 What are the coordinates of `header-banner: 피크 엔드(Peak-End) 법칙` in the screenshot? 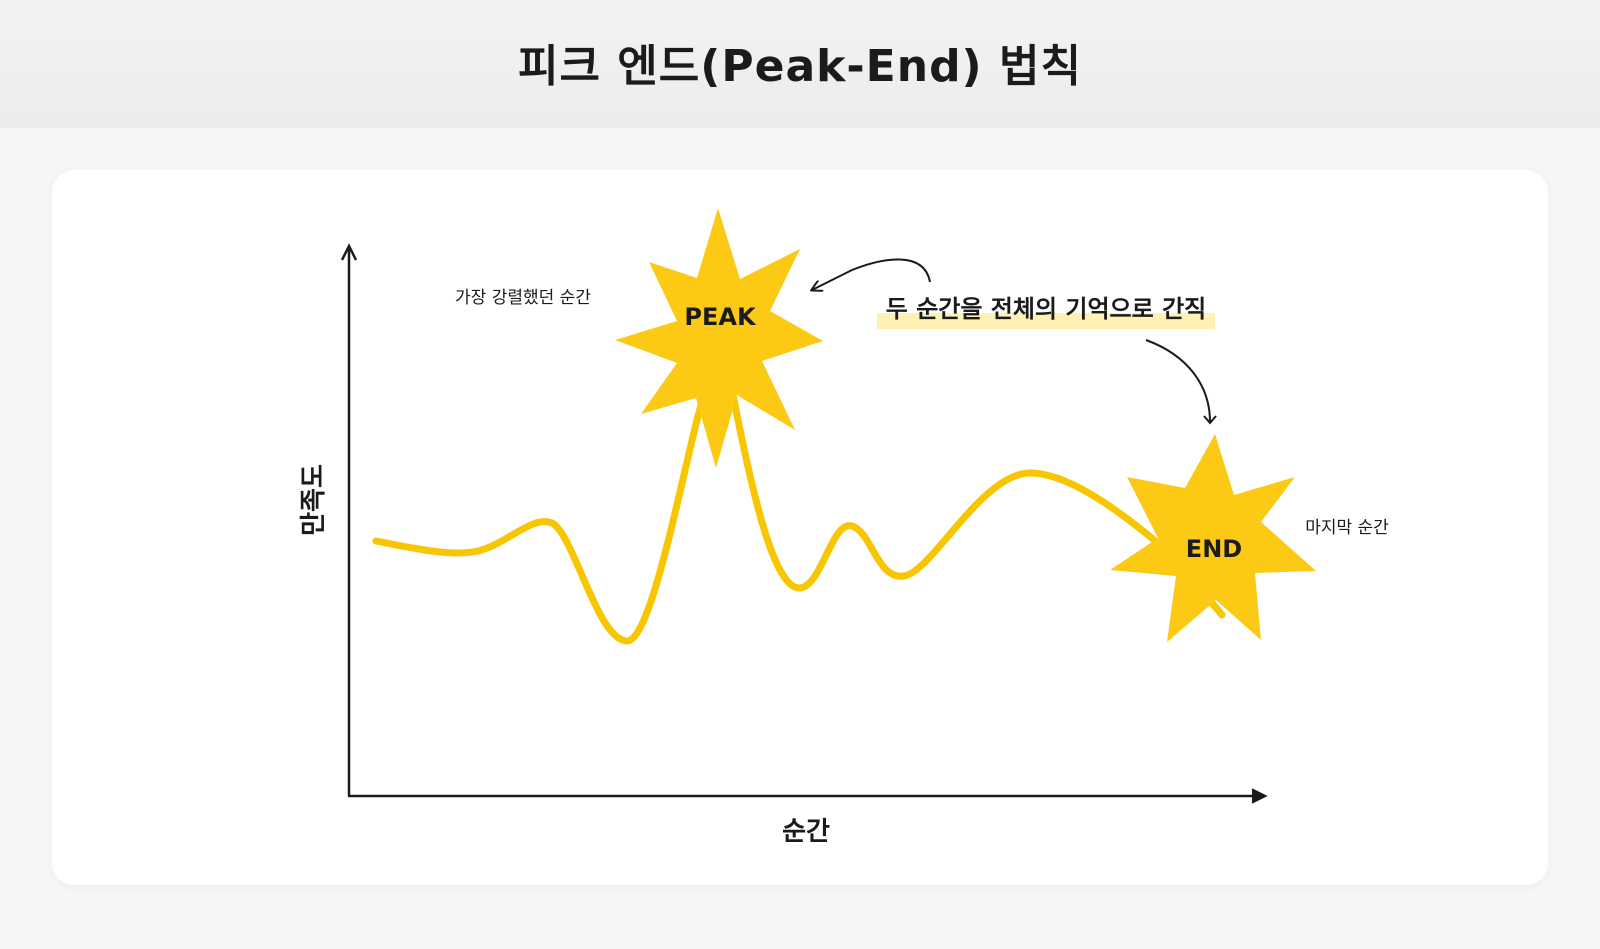 It's located at (800, 64).